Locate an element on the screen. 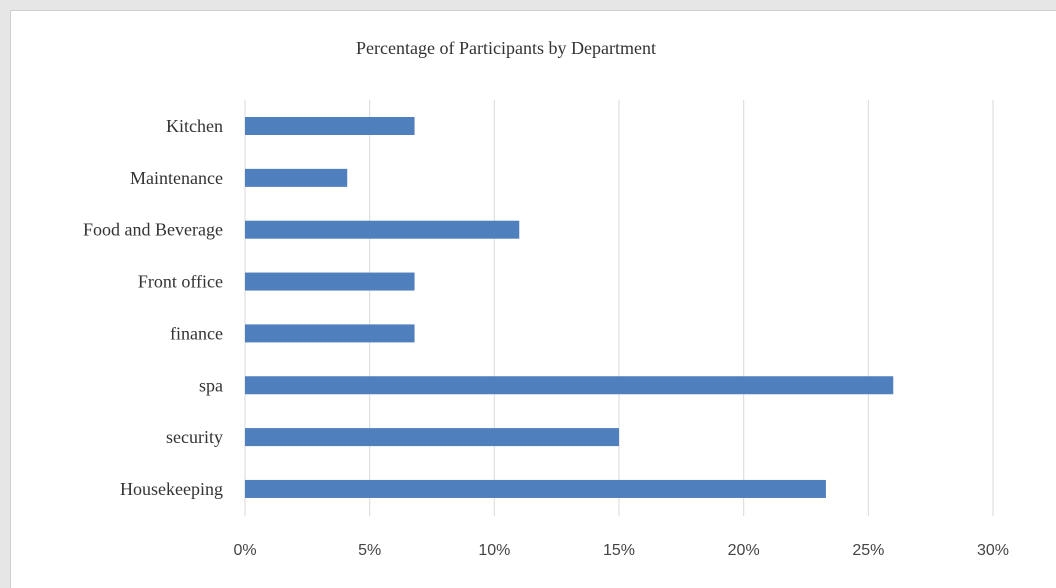 The image size is (1056, 588). category-label: finance is located at coordinates (196, 333).